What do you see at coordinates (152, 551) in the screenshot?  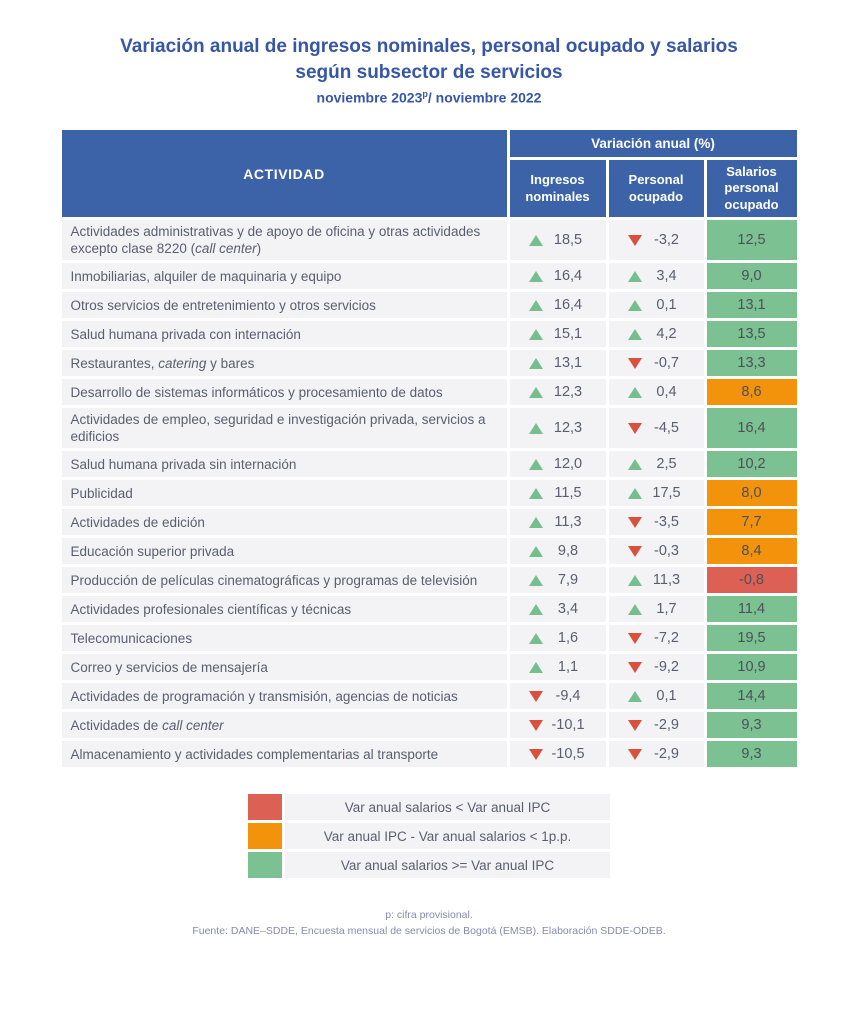 I see `activity-label: Educación superior privada` at bounding box center [152, 551].